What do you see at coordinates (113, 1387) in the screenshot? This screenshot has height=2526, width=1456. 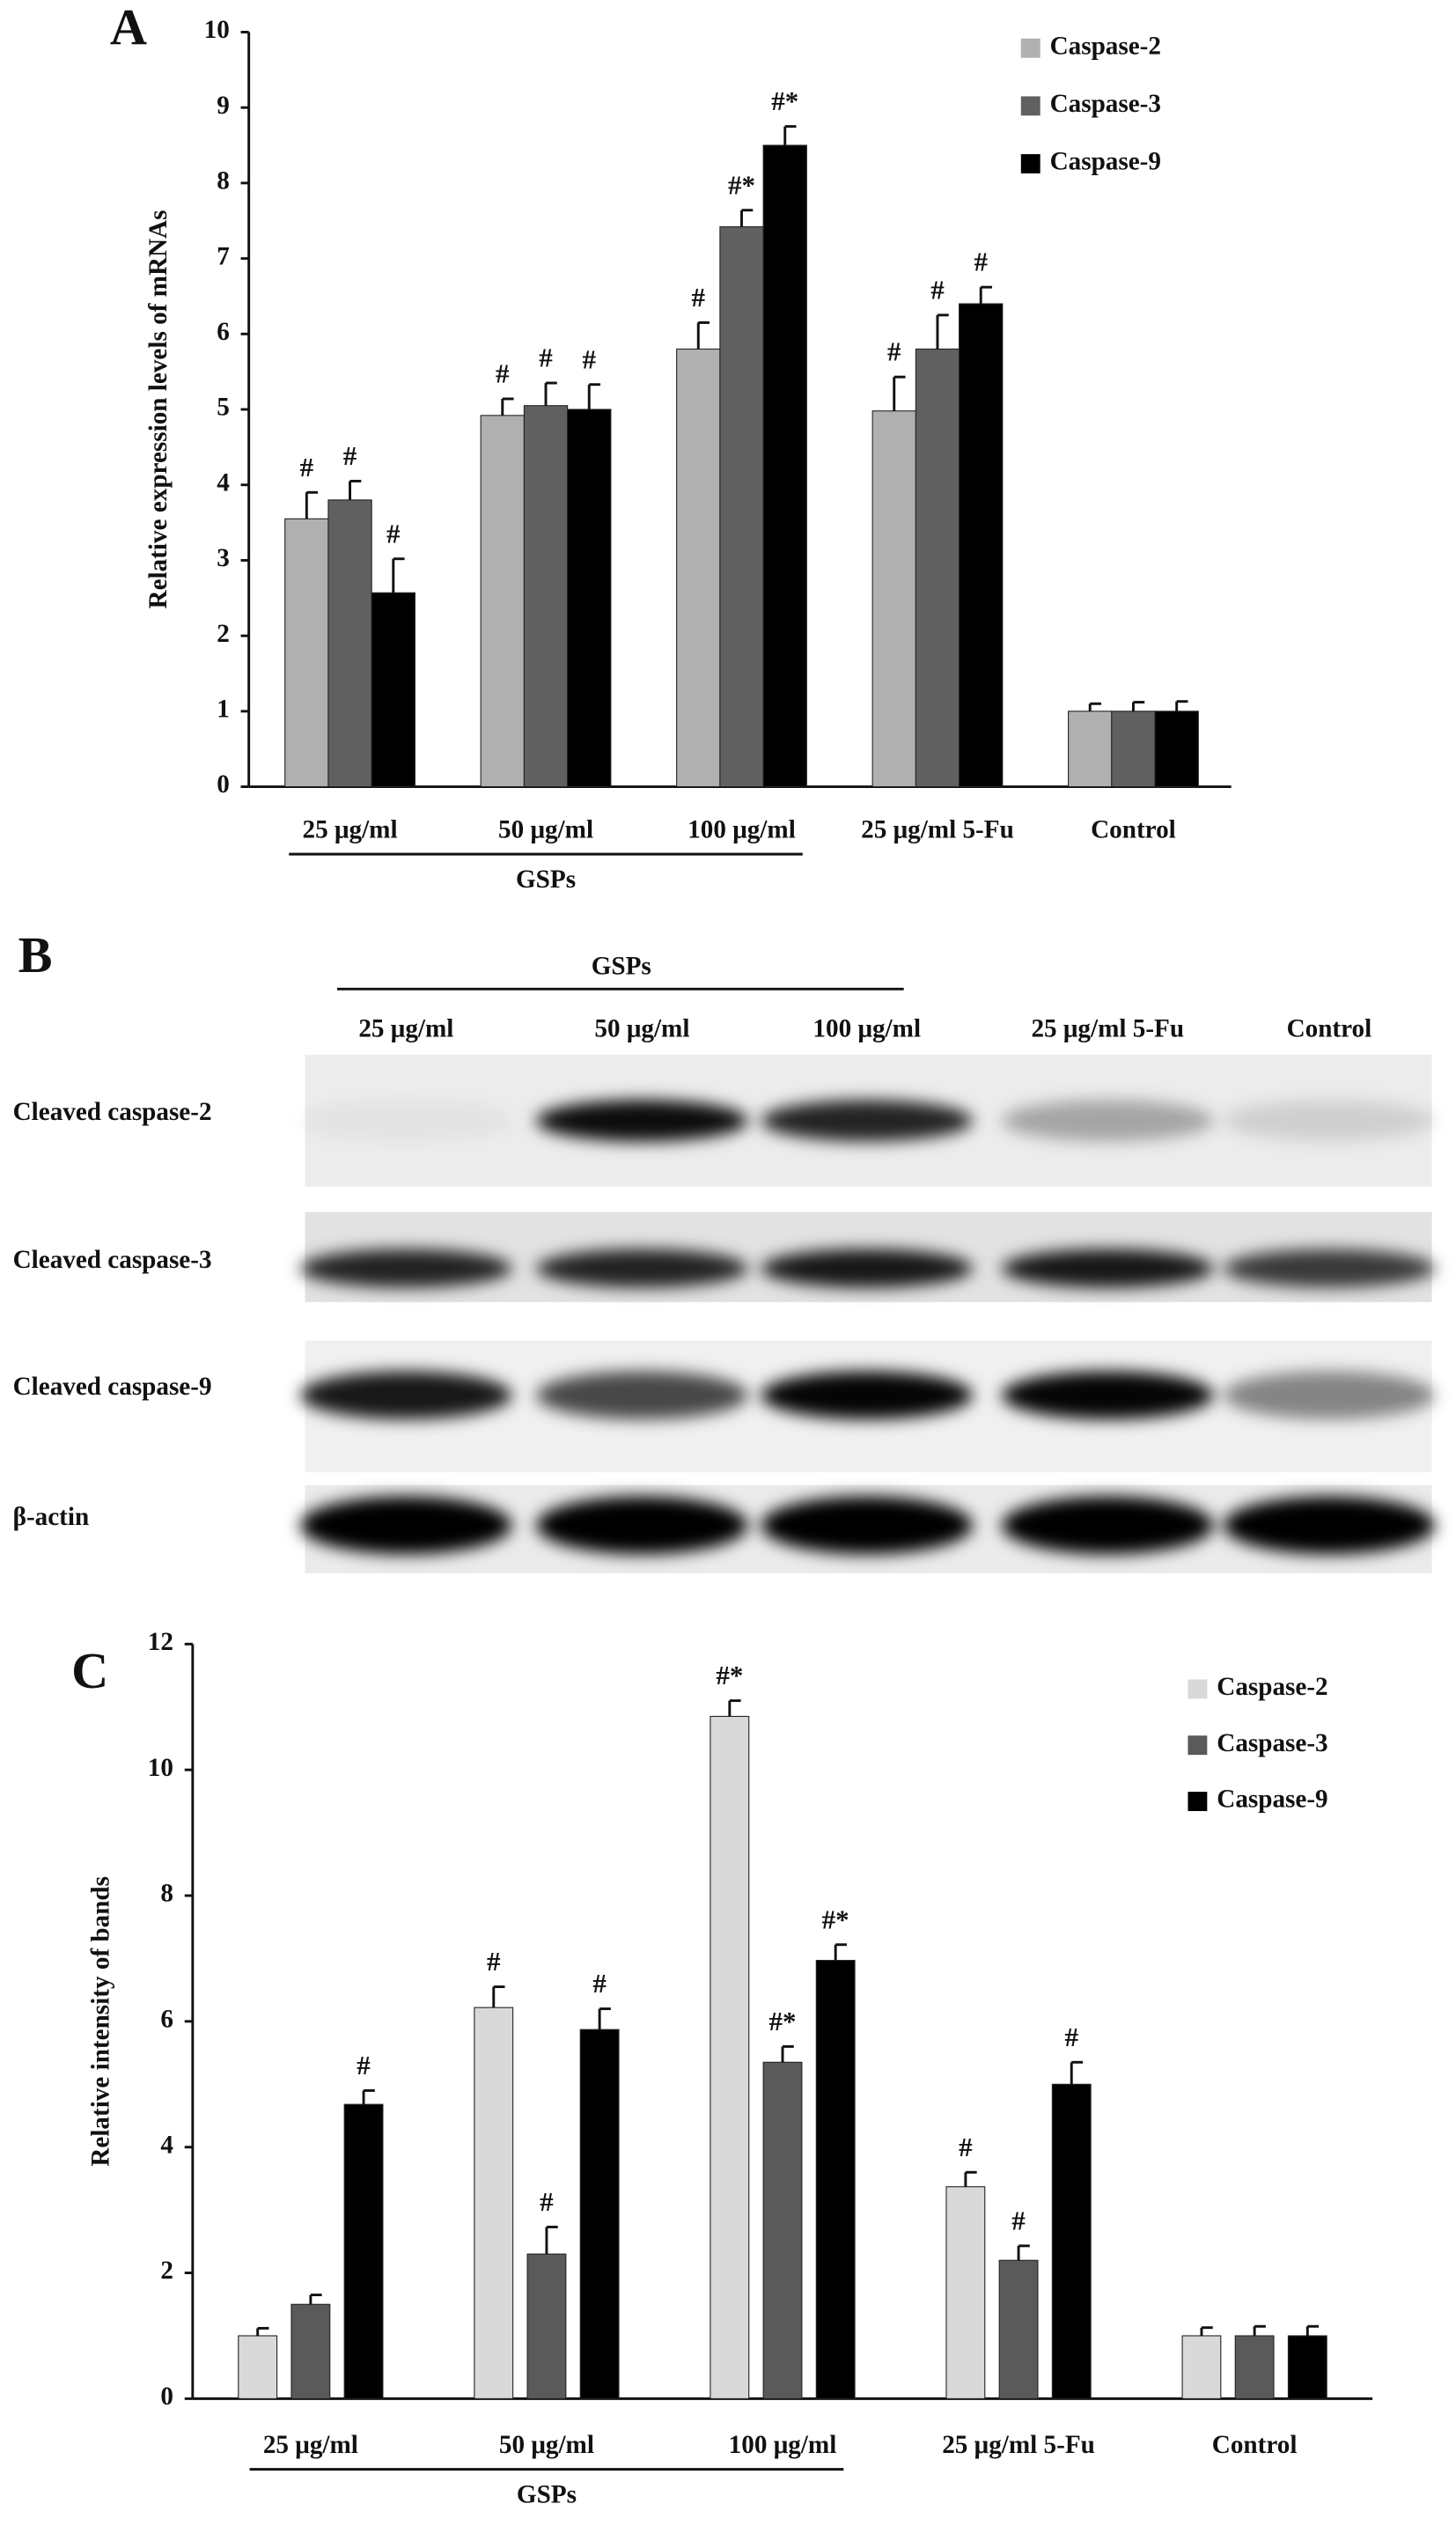 I see `row-label: Cleaved caspase-9` at bounding box center [113, 1387].